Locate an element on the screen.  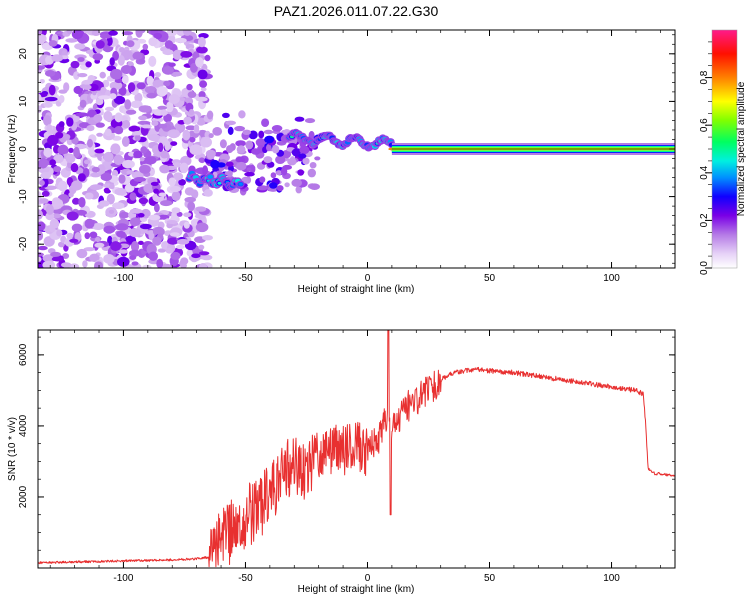
spectrogram-xtick-label: -100 is located at coordinates (123, 278).